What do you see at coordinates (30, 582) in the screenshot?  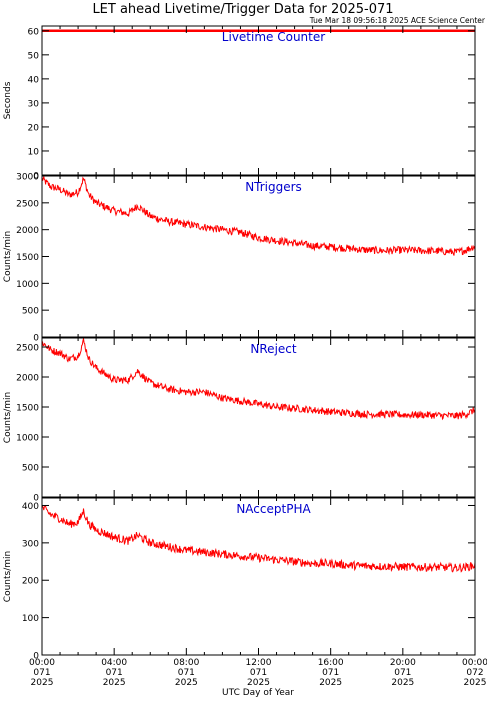 I see `y-tick-label: 200` at bounding box center [30, 582].